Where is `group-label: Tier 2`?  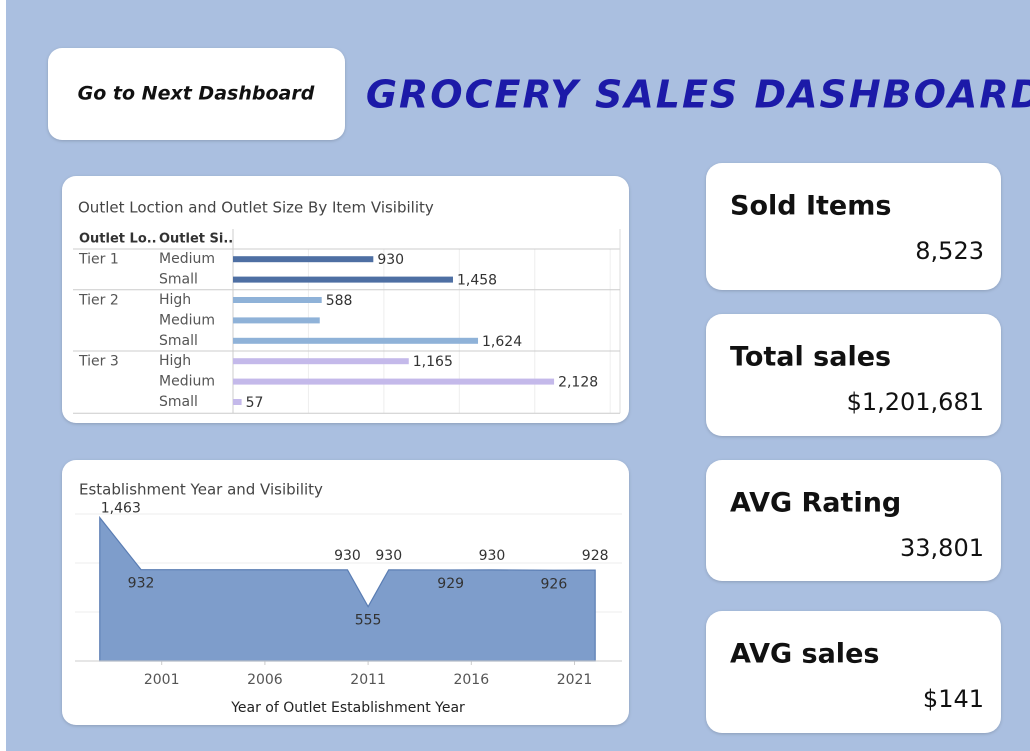
group-label: Tier 2 is located at coordinates (98, 300).